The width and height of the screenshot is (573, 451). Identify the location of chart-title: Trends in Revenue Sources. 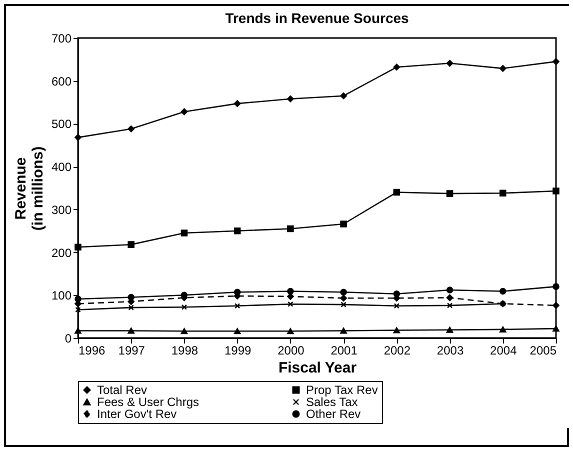
(317, 18).